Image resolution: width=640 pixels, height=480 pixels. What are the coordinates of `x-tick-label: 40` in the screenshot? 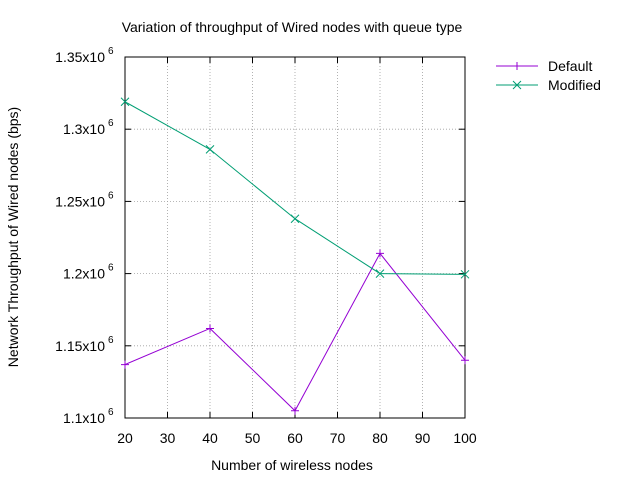 It's located at (210, 438).